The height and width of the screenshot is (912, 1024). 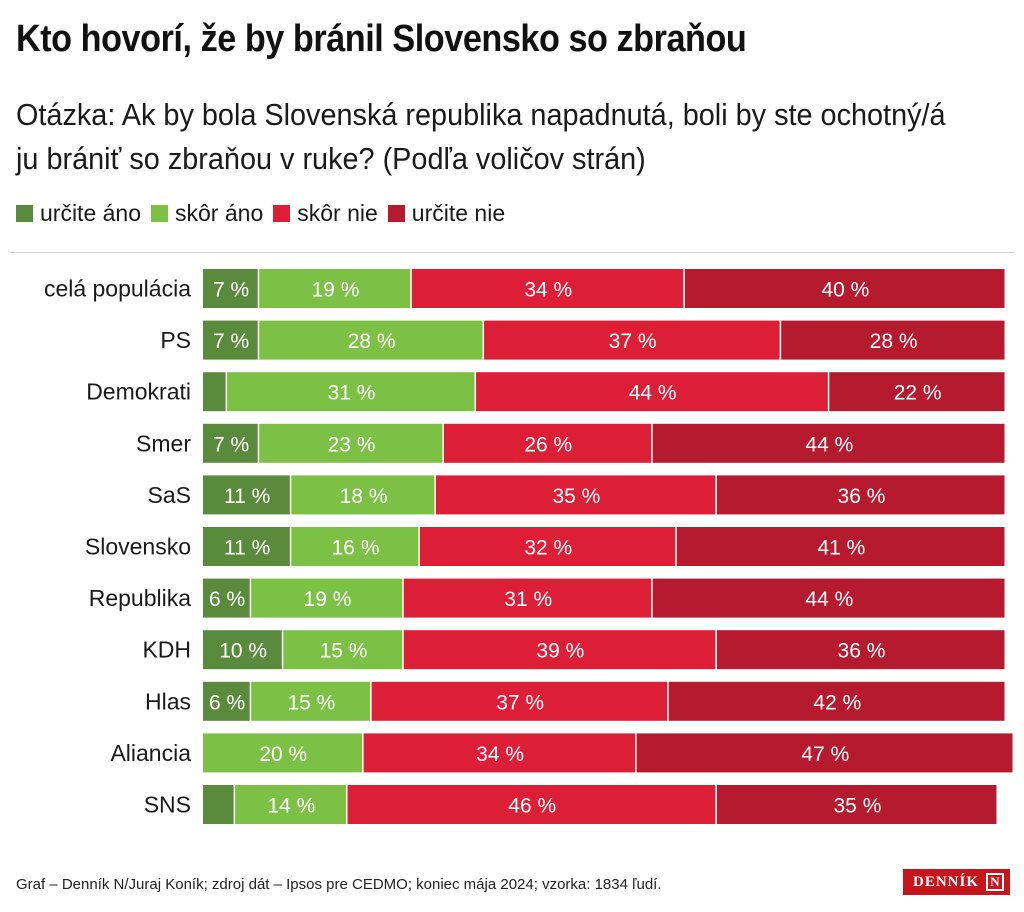 I want to click on data-label: 47 %, so click(x=825, y=754).